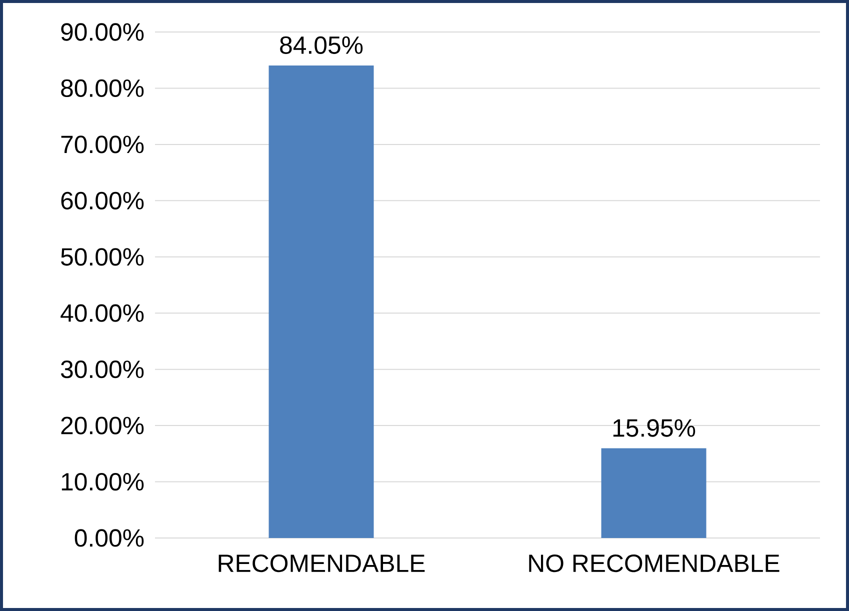  Describe the element at coordinates (109, 538) in the screenshot. I see `y-tick-label: 0.00%` at that location.